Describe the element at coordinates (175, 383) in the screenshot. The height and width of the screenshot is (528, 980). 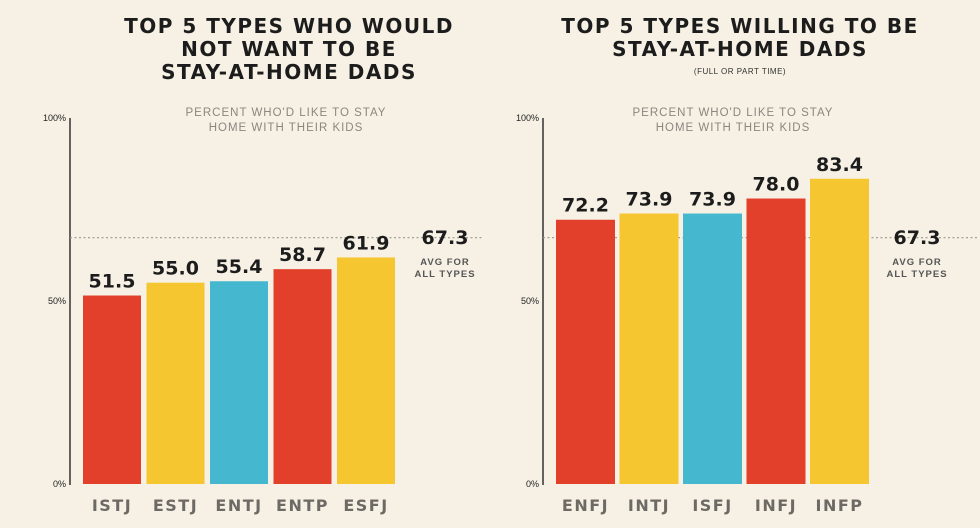
I see `chart1-bar-estj` at that location.